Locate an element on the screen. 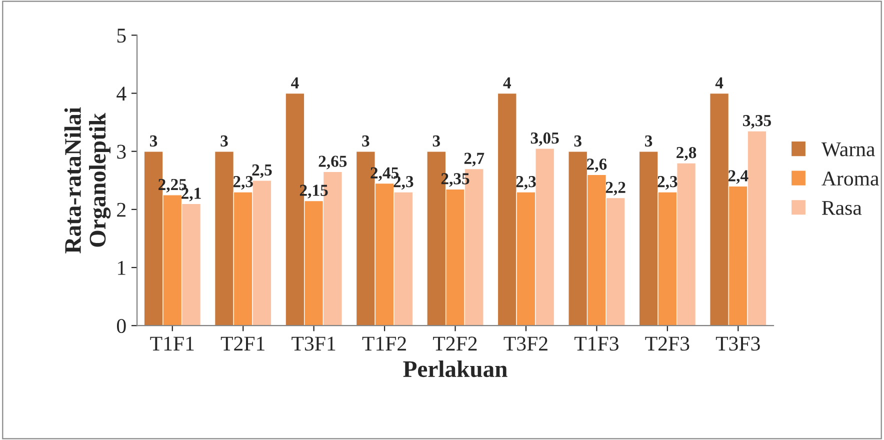 The width and height of the screenshot is (884, 440). x-tick-label: T1F3 is located at coordinates (596, 343).